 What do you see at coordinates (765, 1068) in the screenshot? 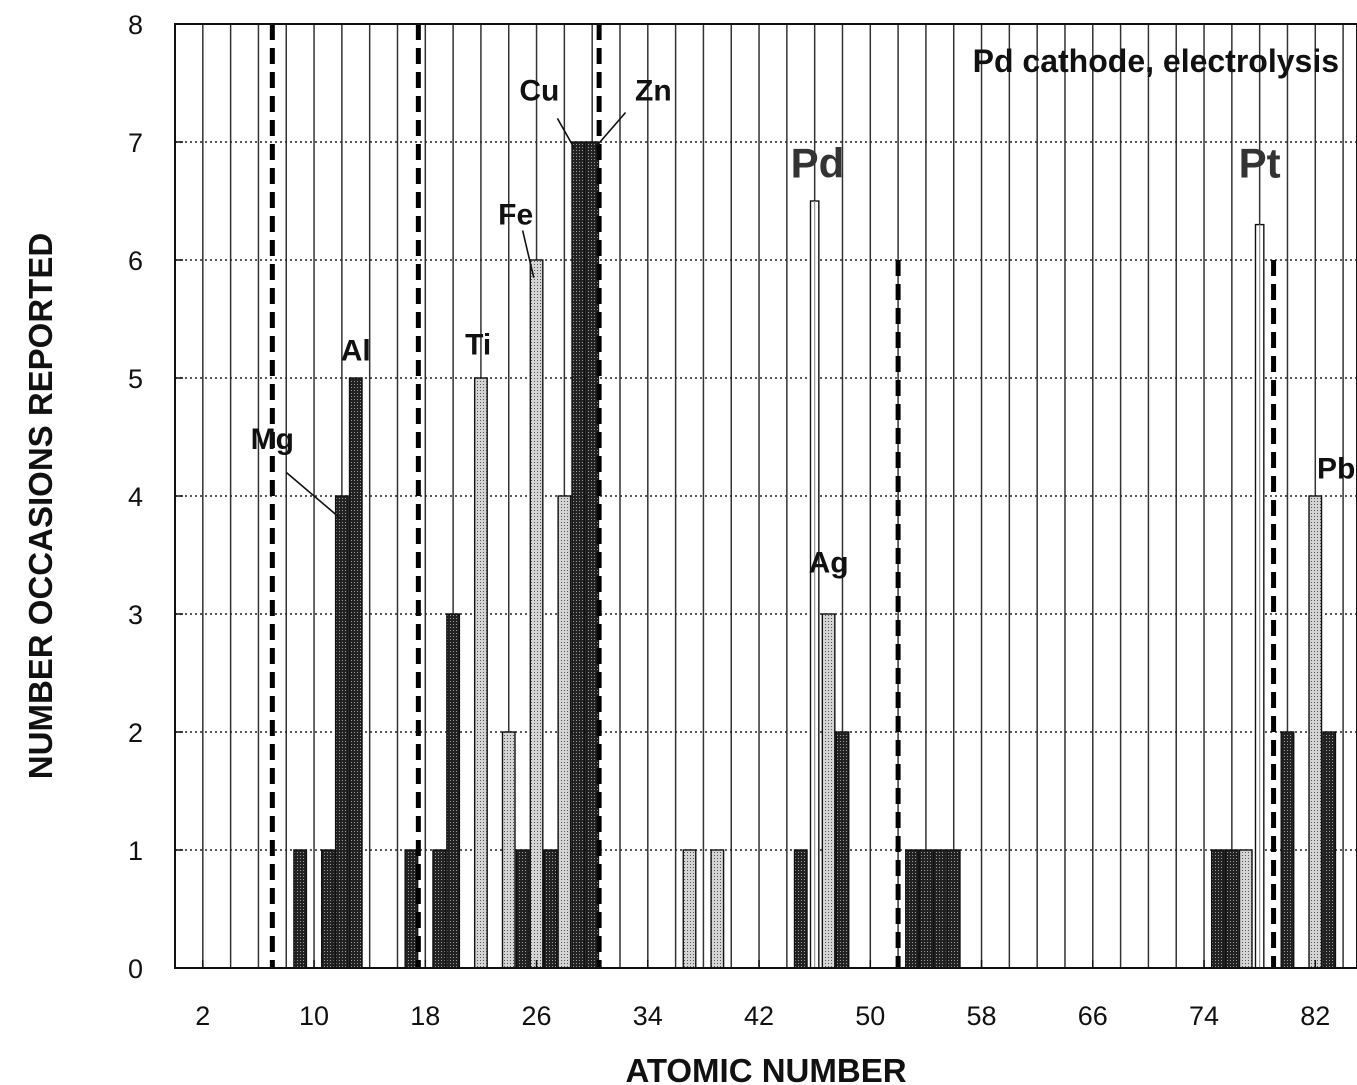
I see `x-axis-label: ATOMIC NUMBER` at bounding box center [765, 1068].